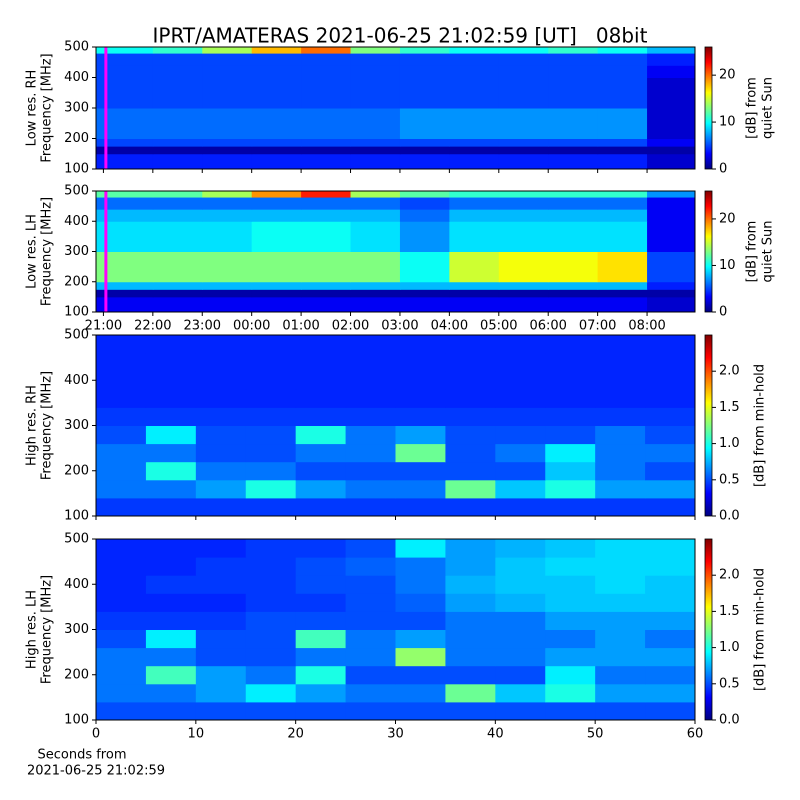 The height and width of the screenshot is (800, 800). I want to click on x-axis-label: Seconds from, so click(81, 755).